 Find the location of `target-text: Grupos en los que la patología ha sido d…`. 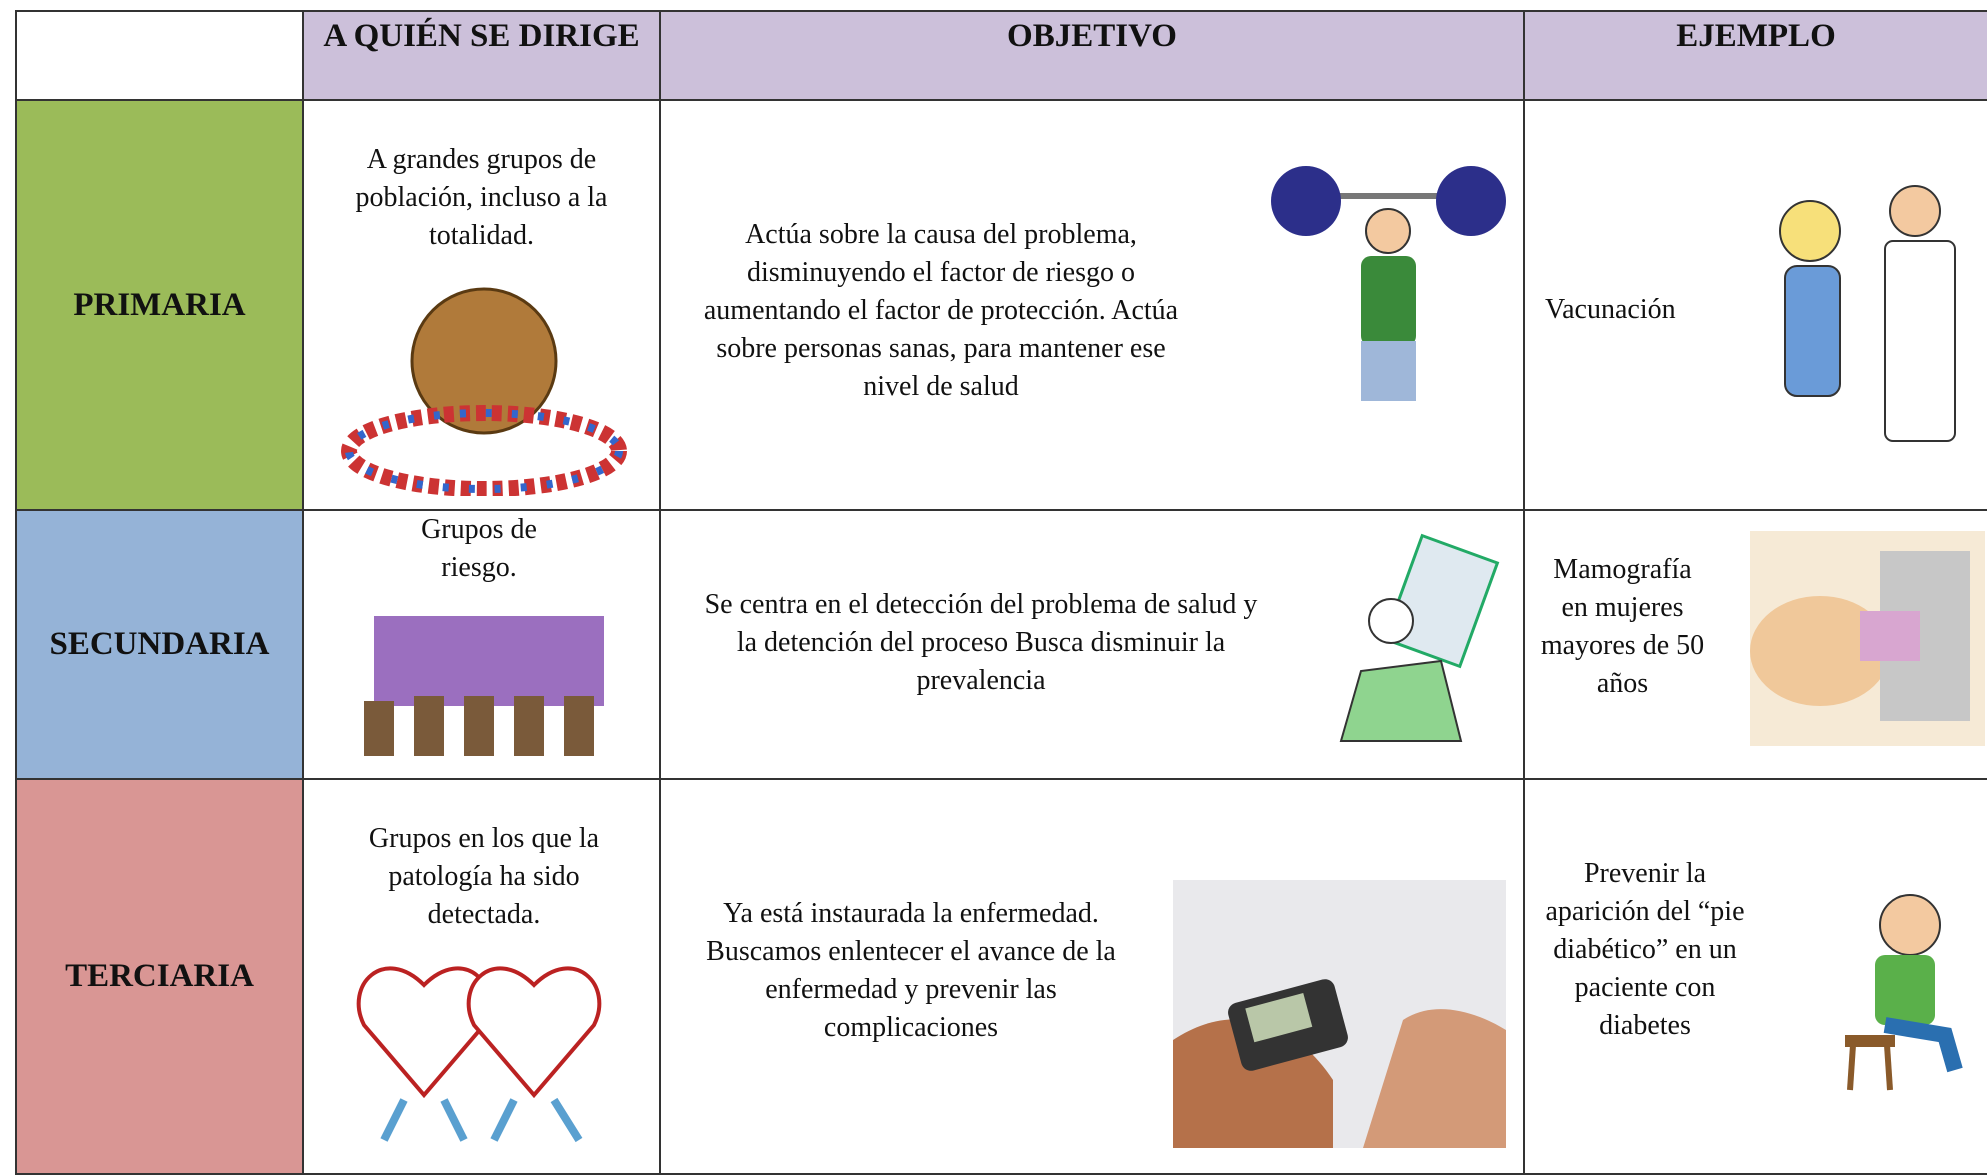

target-text: Grupos en los que la patología ha sido d… is located at coordinates (484, 876).